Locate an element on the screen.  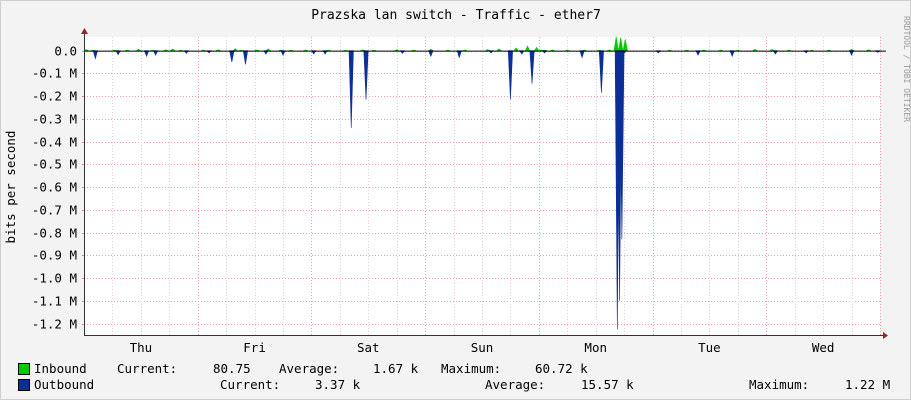
y-axis-label: bits per second is located at coordinates (10, 187).